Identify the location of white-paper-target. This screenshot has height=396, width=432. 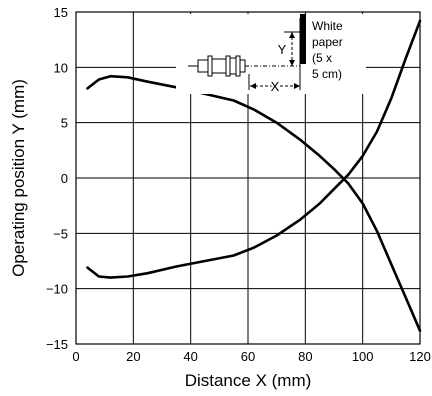
(303, 39).